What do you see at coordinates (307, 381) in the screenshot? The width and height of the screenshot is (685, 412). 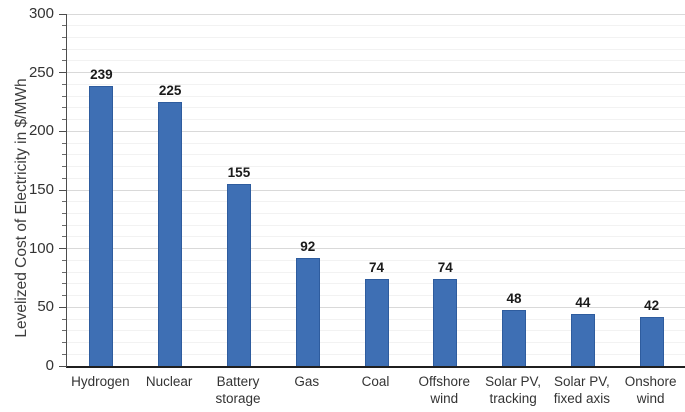 I see `x-axis-label: Gas` at bounding box center [307, 381].